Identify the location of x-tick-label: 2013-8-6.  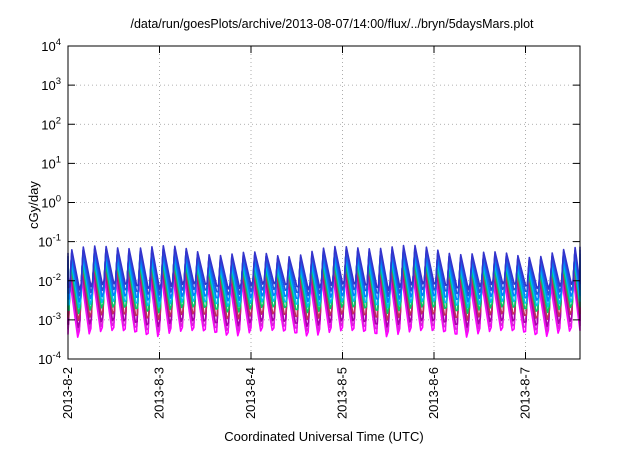
(433, 393).